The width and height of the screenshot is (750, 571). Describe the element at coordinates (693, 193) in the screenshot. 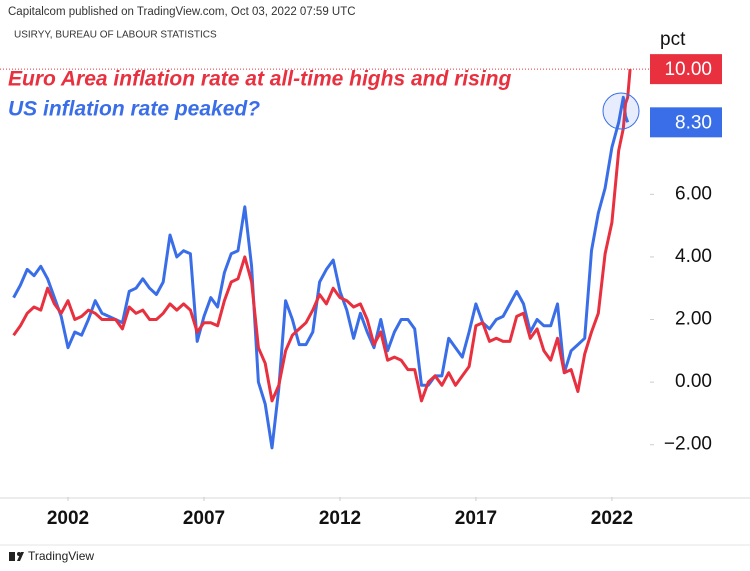

I see `y-tick-label: 6.00` at that location.